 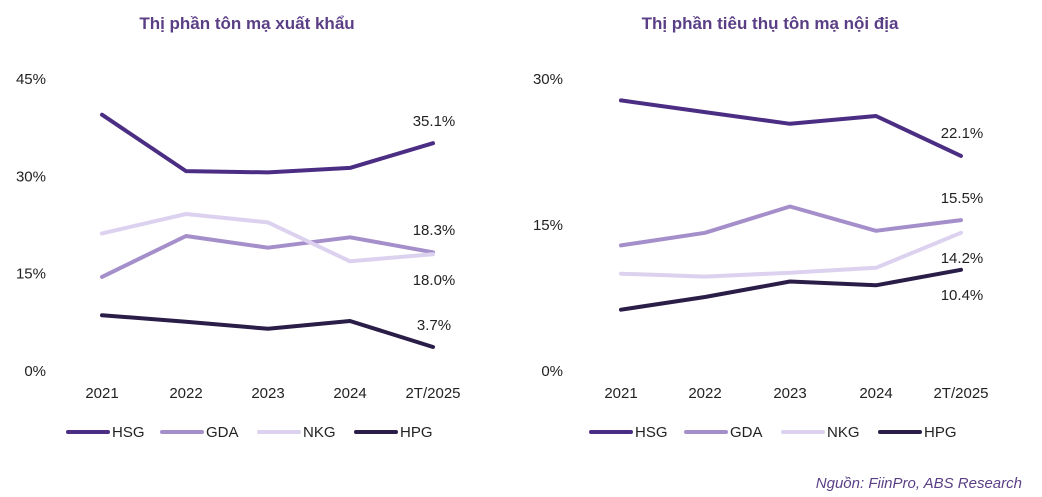 What do you see at coordinates (919, 483) in the screenshot?
I see `source-note: Nguồn: FiinPro, ABS Research` at bounding box center [919, 483].